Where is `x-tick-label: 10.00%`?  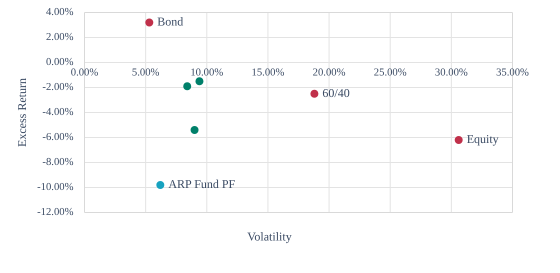
x-tick-label: 10.00% is located at coordinates (207, 73).